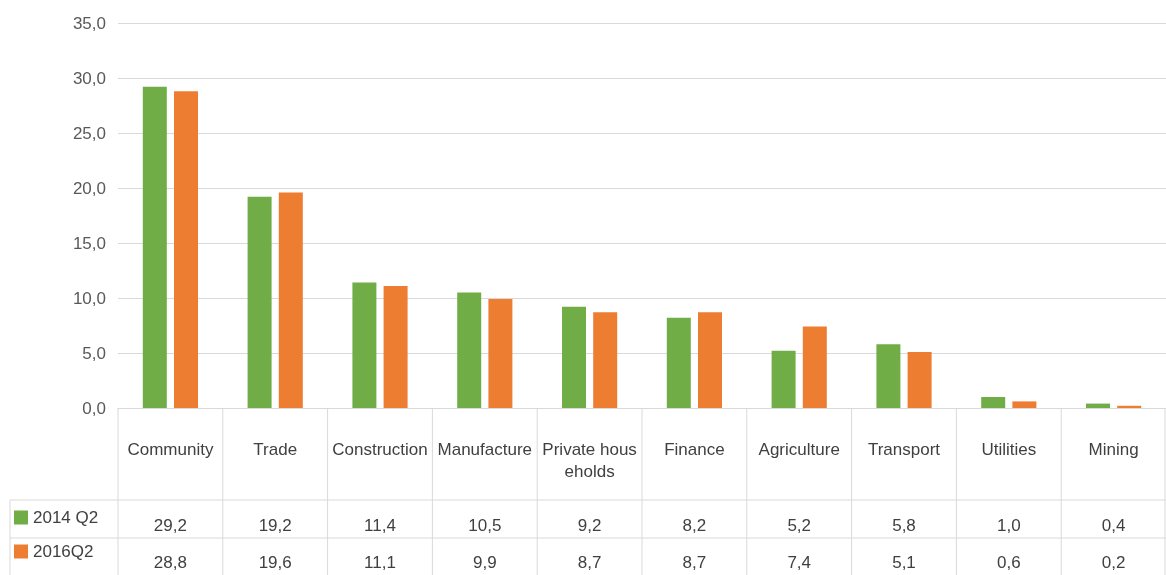 Image resolution: width=1166 pixels, height=575 pixels. I want to click on x-tick-label: Trade, so click(275, 449).